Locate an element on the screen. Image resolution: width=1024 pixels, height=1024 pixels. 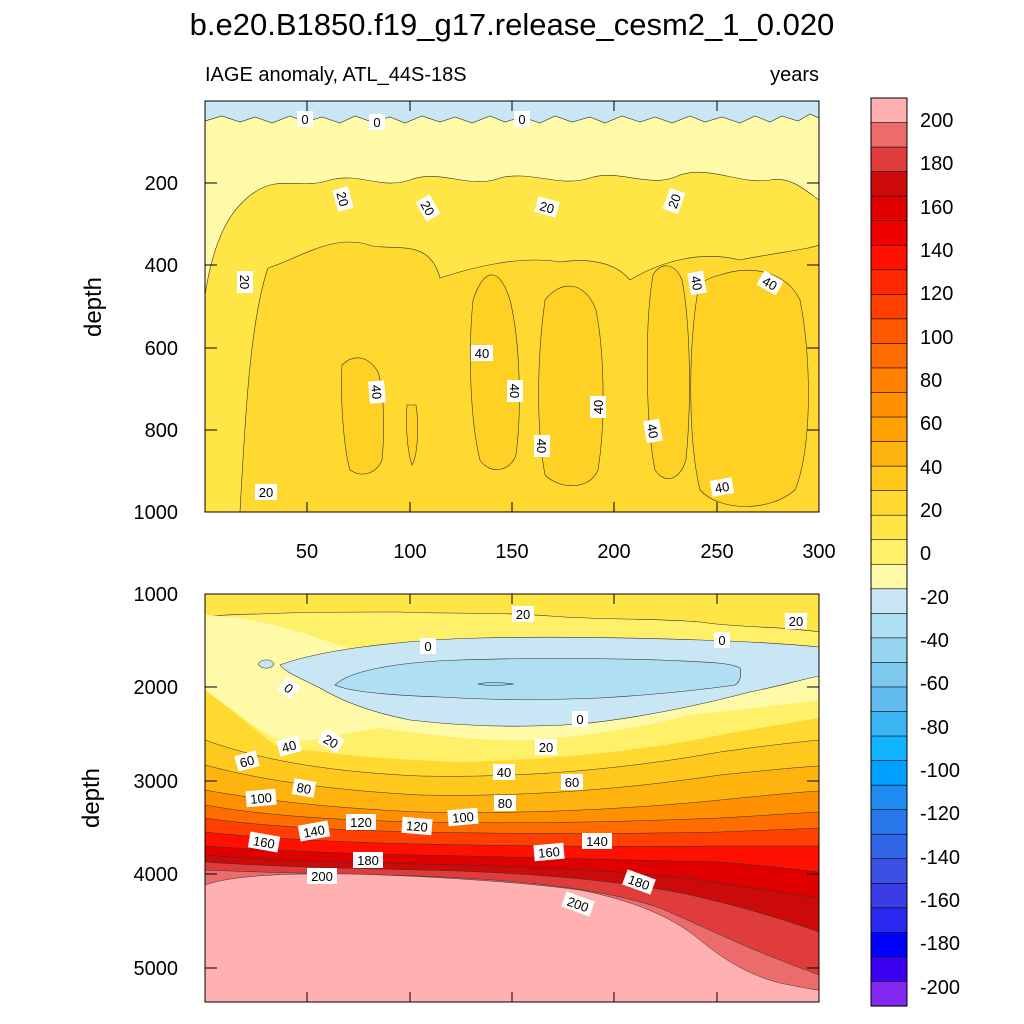
colorbar-label: 40 is located at coordinates (931, 468).